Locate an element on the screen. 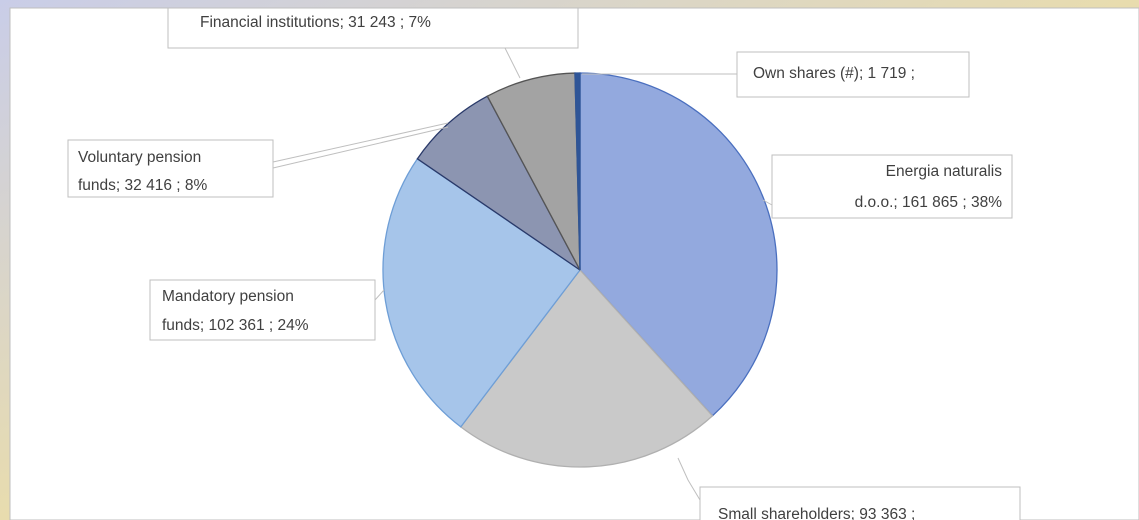 Image resolution: width=1139 pixels, height=520 pixels. data-label: Voluntary pension is located at coordinates (139, 157).